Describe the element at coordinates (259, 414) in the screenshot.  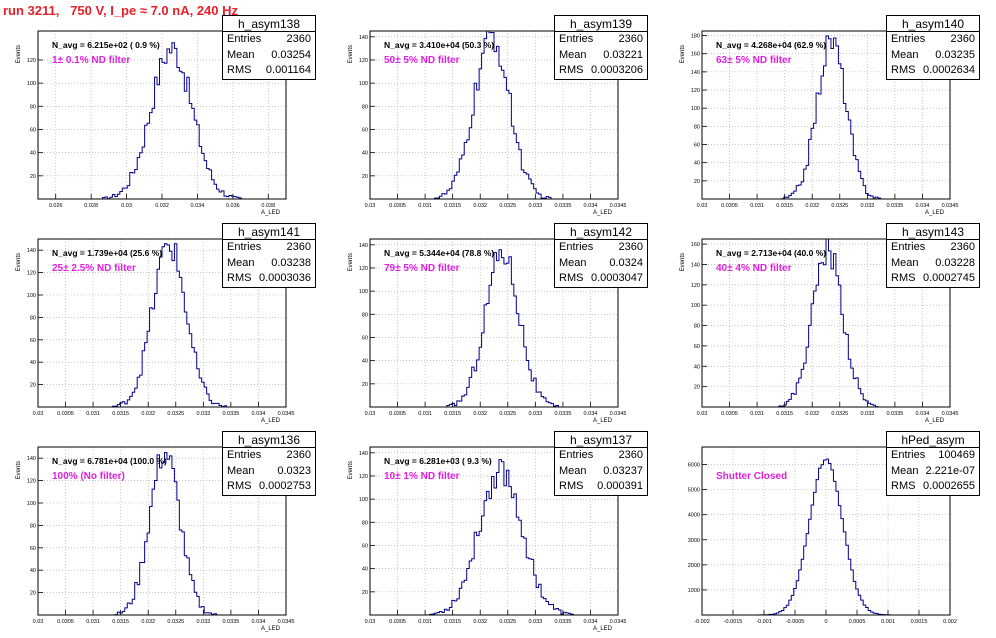
I see `x-tick-label: 0.034` at that location.